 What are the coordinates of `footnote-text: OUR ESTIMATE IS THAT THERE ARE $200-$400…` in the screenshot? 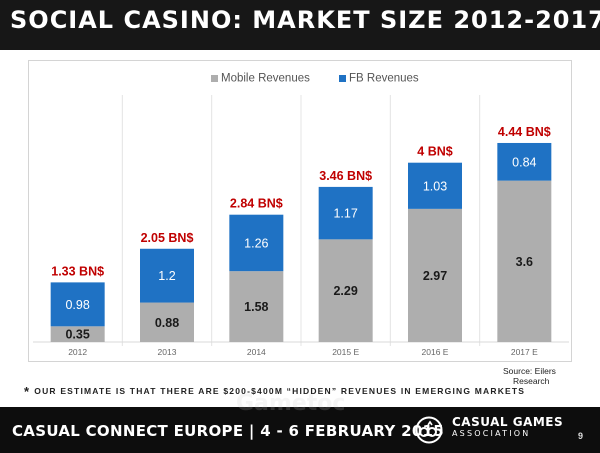 It's located at (280, 391).